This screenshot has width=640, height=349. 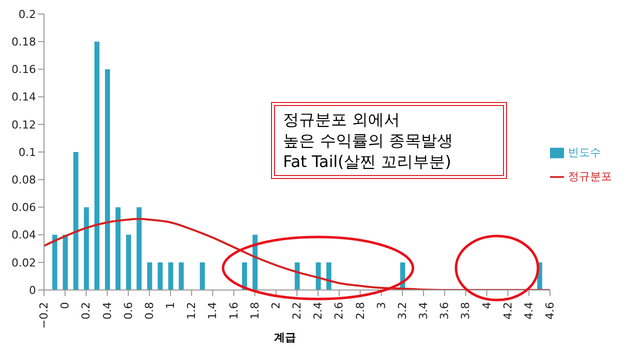 What do you see at coordinates (170, 305) in the screenshot?
I see `x-tick-label: 1` at bounding box center [170, 305].